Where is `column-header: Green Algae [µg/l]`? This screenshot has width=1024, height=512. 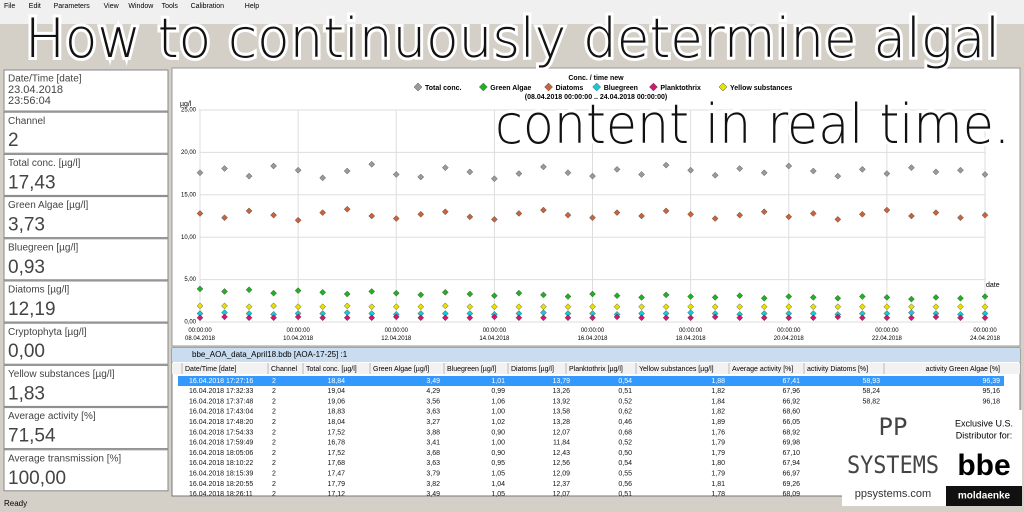
column-header: Green Algae [µg/l] is located at coordinates (401, 369).